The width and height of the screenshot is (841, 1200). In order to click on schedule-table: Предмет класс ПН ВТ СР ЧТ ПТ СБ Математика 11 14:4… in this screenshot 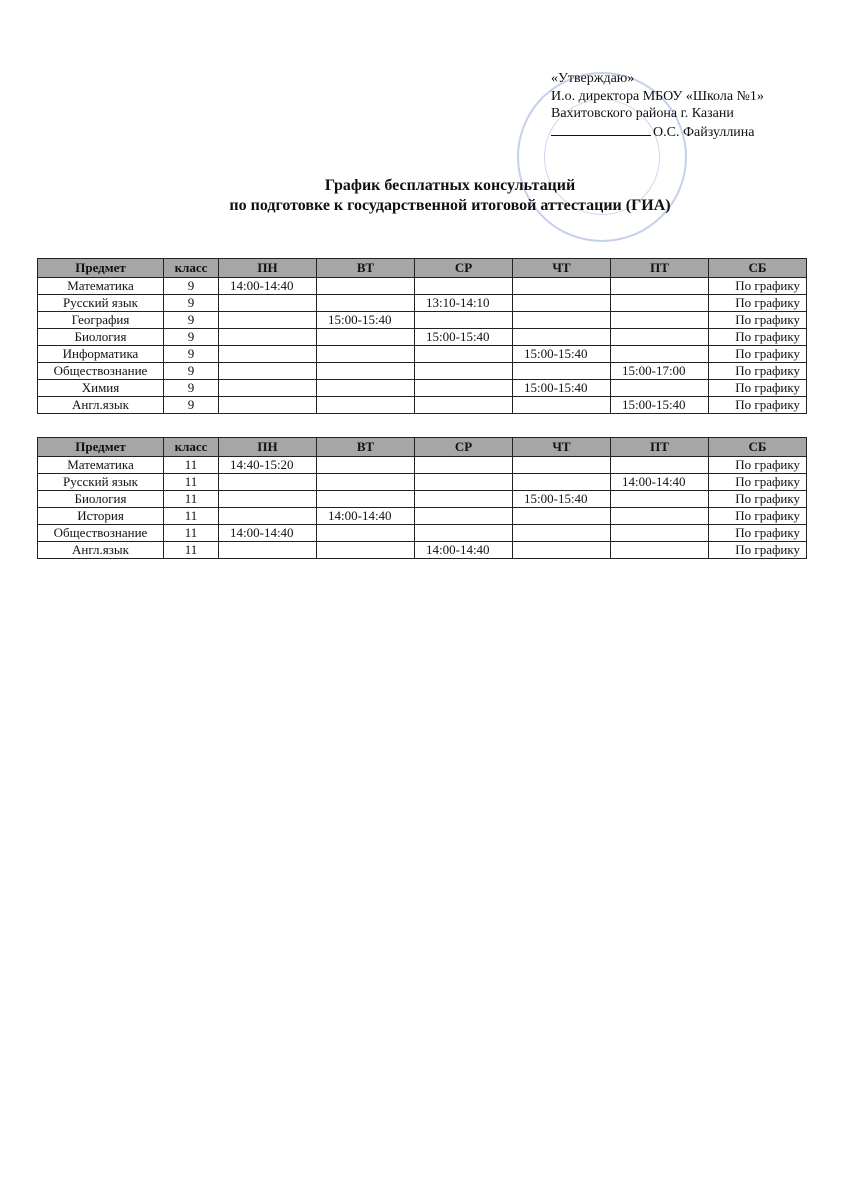, I will do `click(422, 498)`.